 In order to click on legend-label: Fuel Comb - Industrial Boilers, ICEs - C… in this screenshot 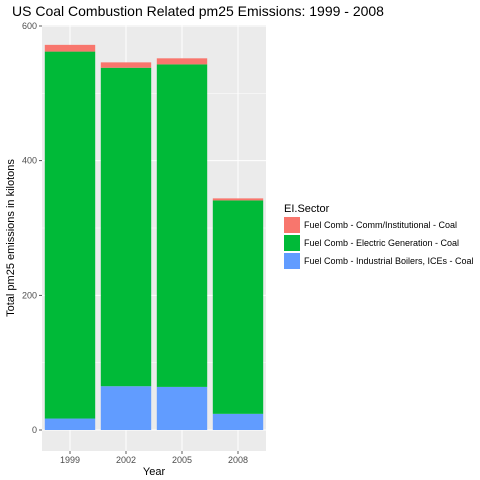, I will do `click(389, 261)`.